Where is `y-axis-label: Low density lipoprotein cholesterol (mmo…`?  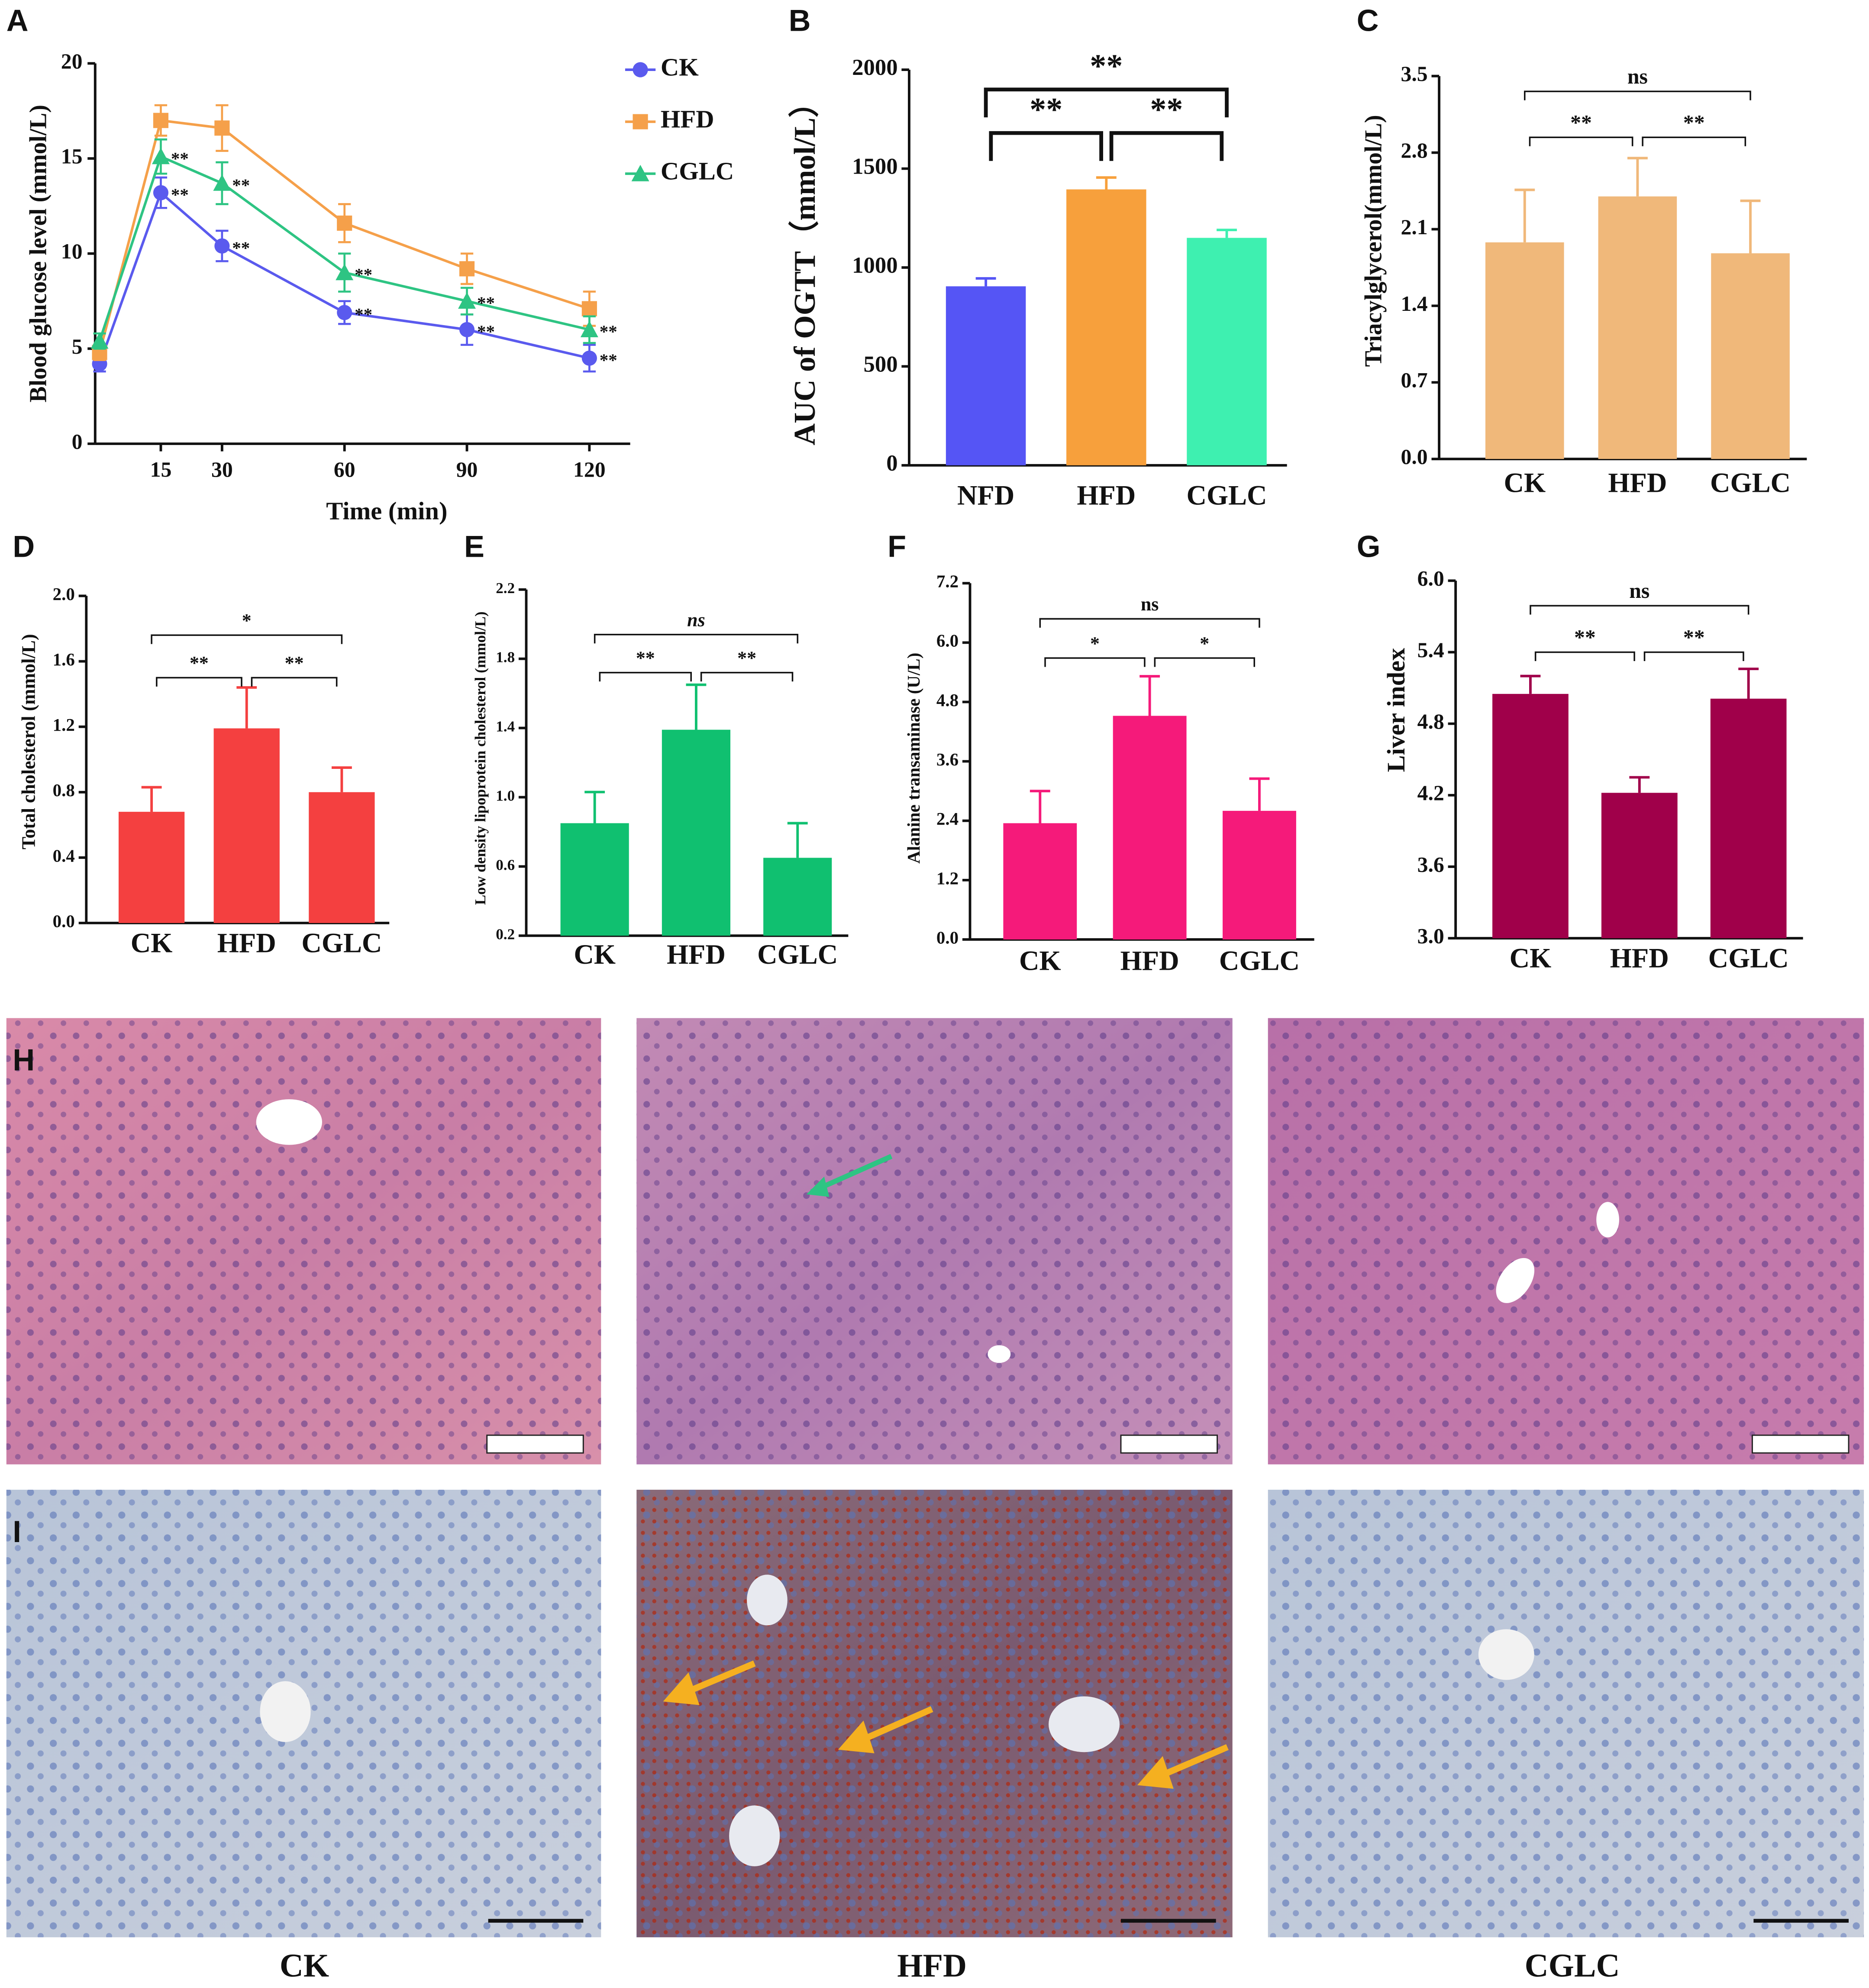
y-axis-label: Low density lipoprotein cholesterol (mmo… is located at coordinates (480, 758).